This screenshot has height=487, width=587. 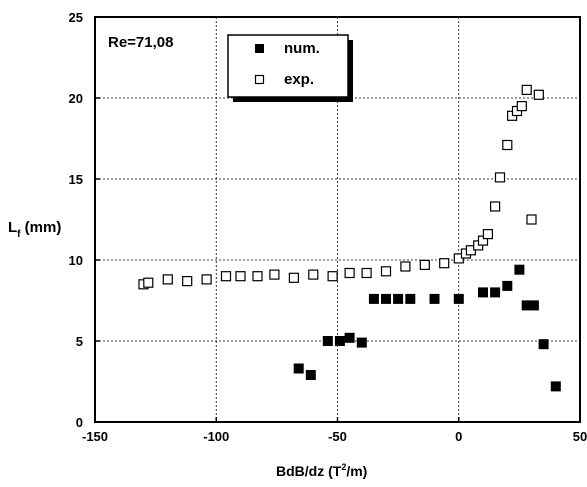 I want to click on y-tick-label: 20, so click(x=76, y=98).